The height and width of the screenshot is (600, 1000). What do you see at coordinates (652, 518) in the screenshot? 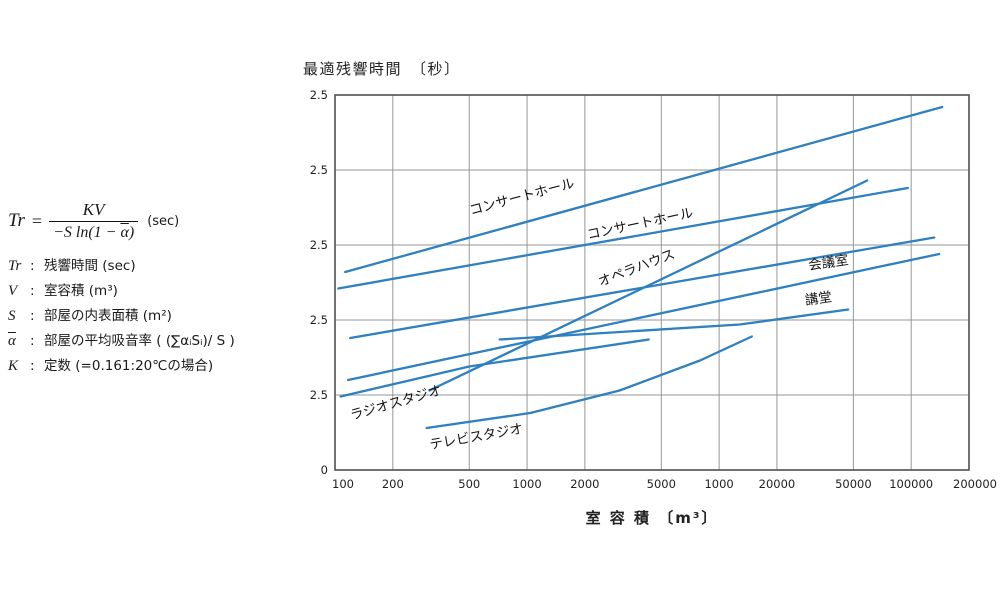
I see `x-axis-title: 室 容 積 〔m³〕` at bounding box center [652, 518].